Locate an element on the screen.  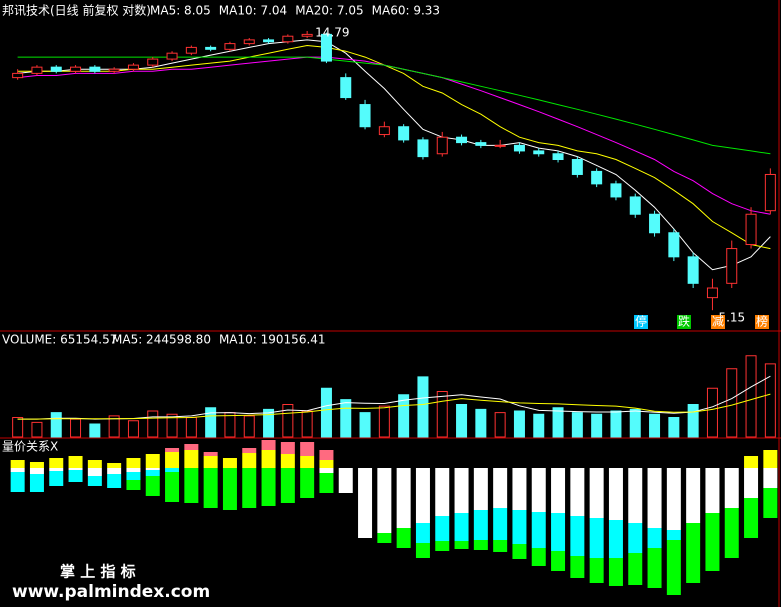
badge: 榜 is located at coordinates (762, 321).